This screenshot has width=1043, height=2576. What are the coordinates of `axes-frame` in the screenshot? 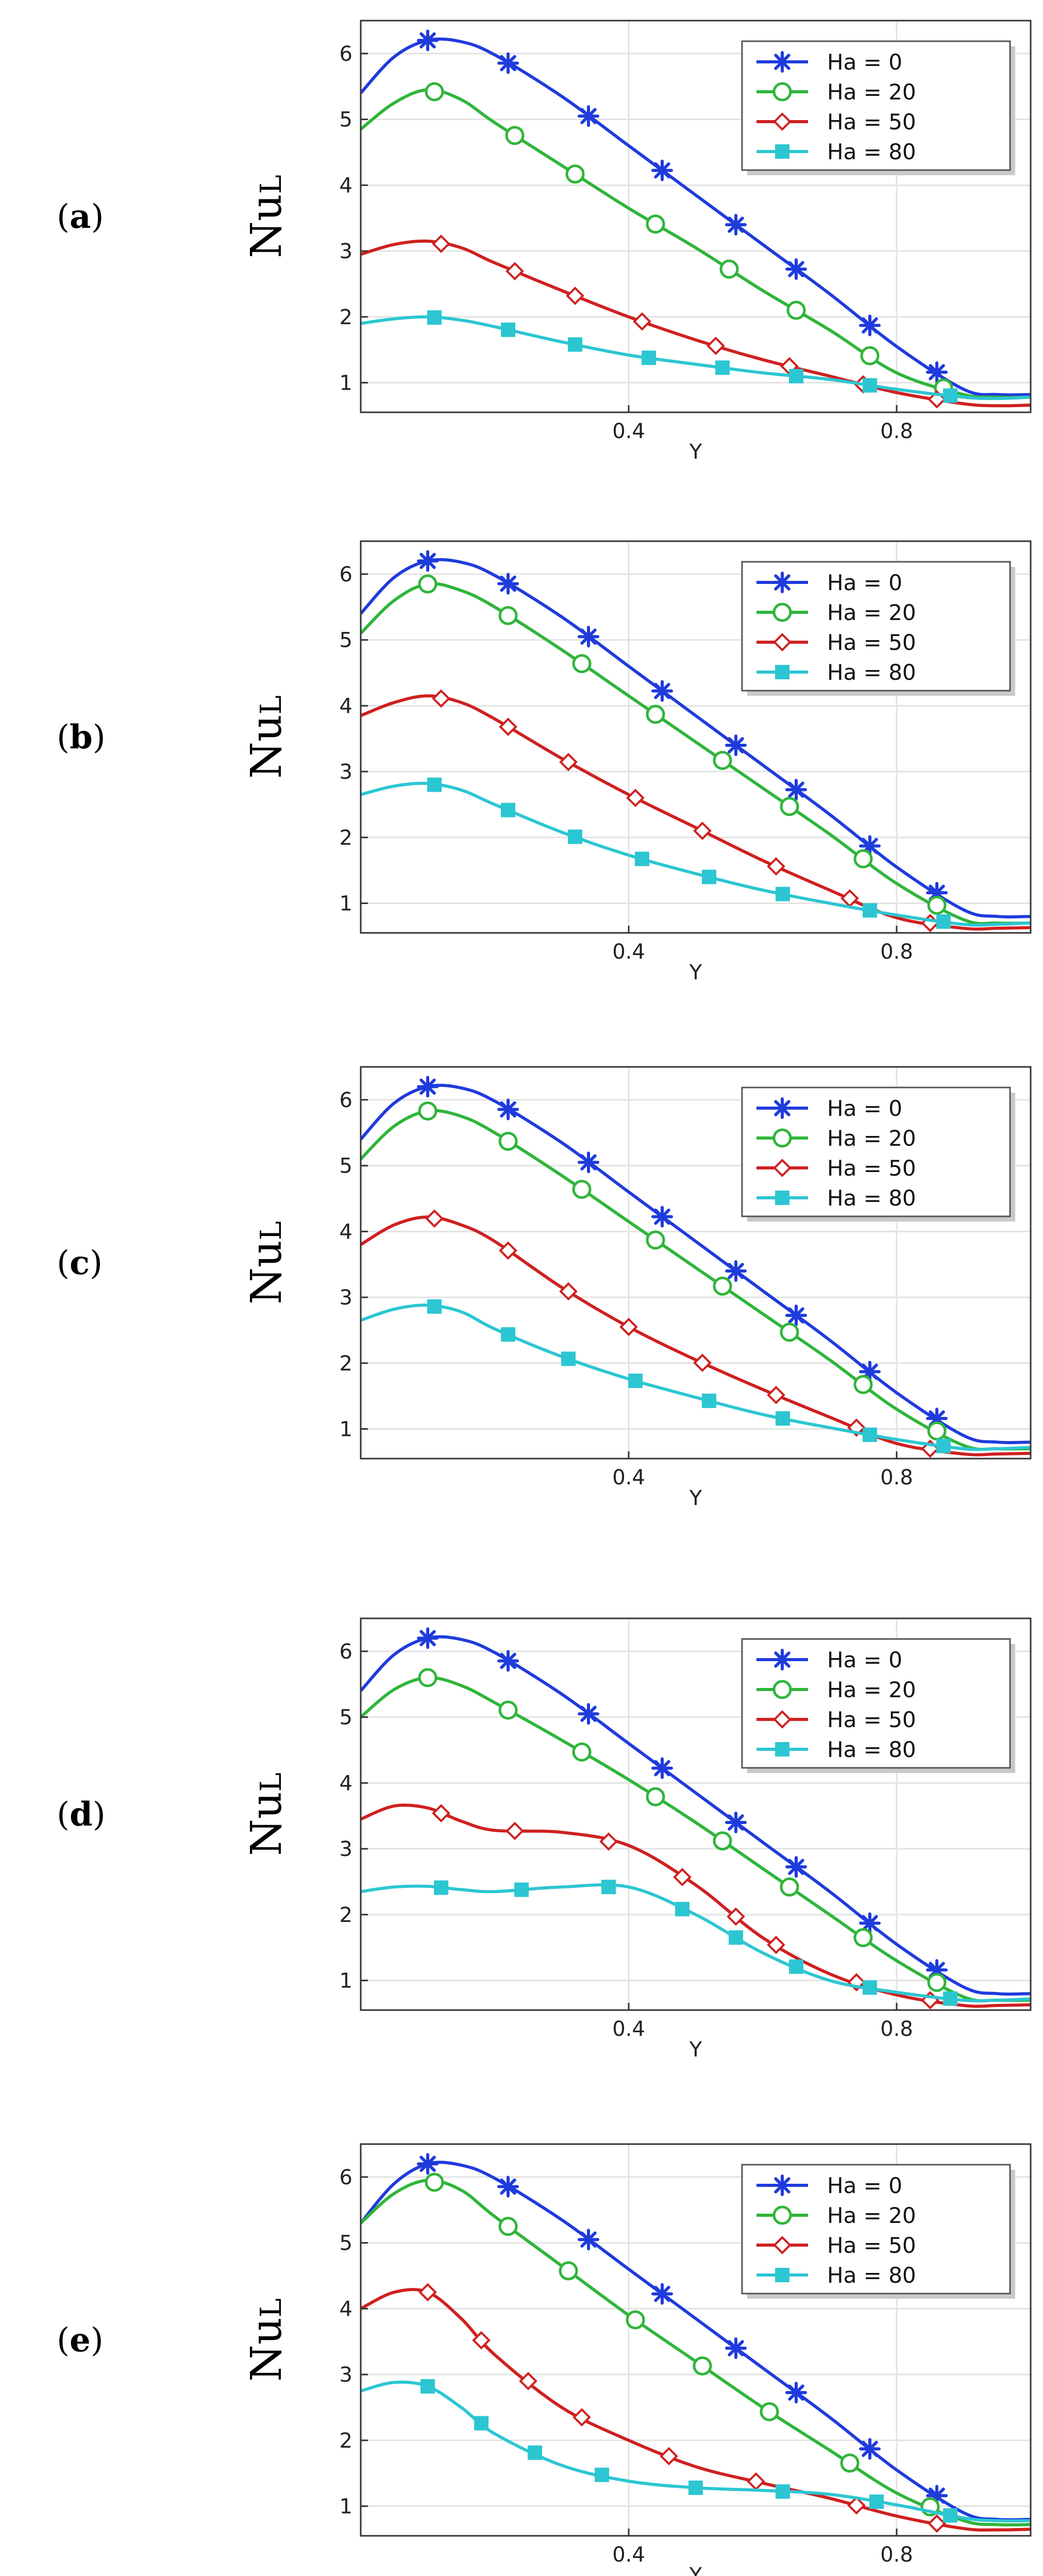 It's located at (696, 1814).